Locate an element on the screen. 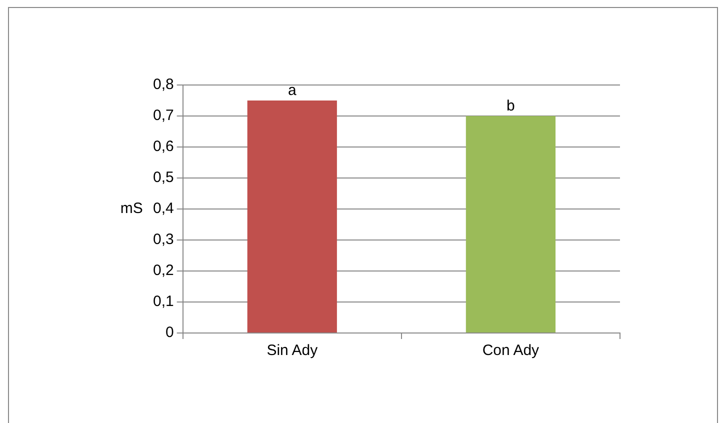 The height and width of the screenshot is (423, 725). x-tick-label: Con Ady is located at coordinates (511, 351).